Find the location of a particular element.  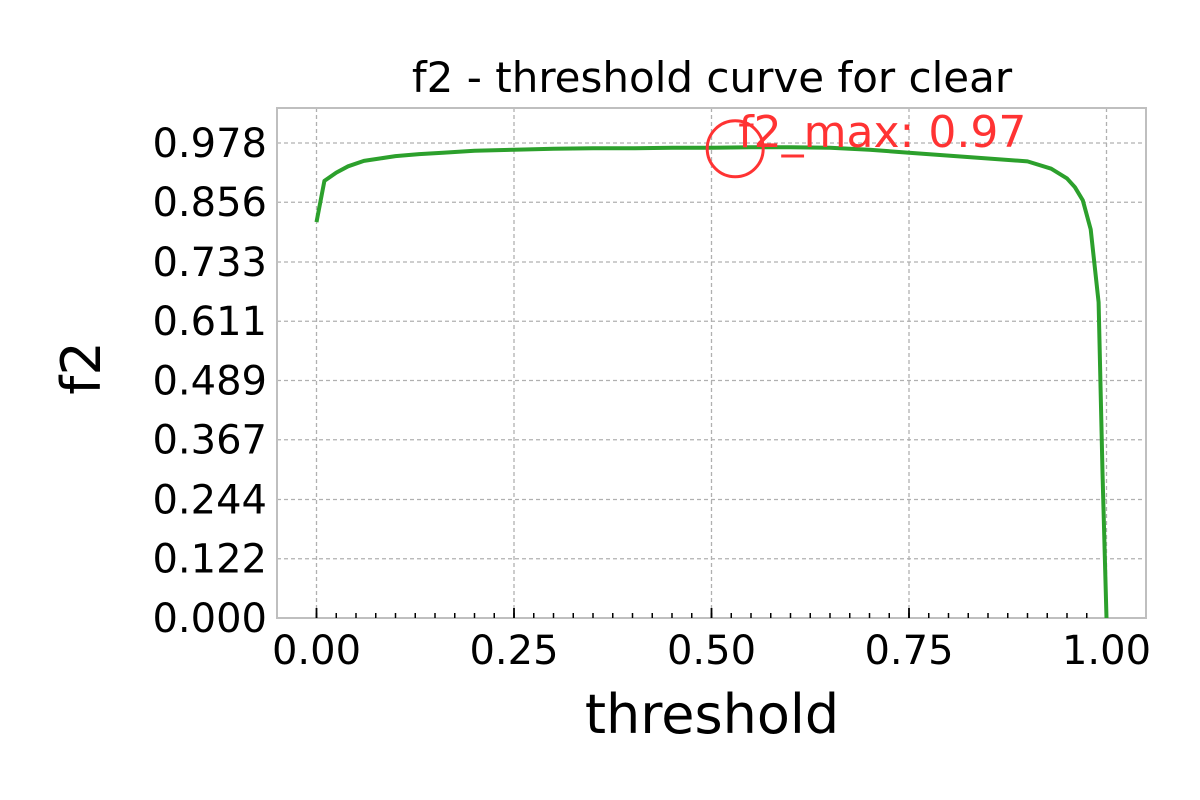

y-tick-label: 0.733 is located at coordinates (209, 263).